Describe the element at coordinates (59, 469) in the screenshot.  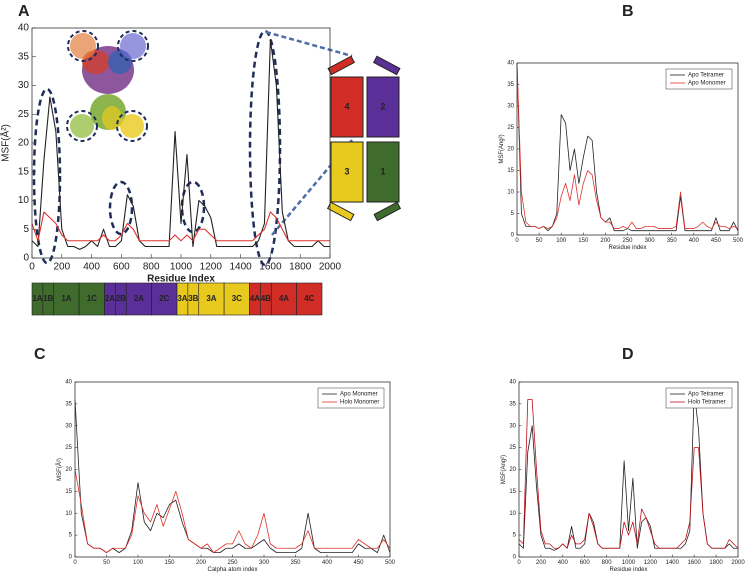
I see `y-axis-label: MSF(Å²)` at that location.